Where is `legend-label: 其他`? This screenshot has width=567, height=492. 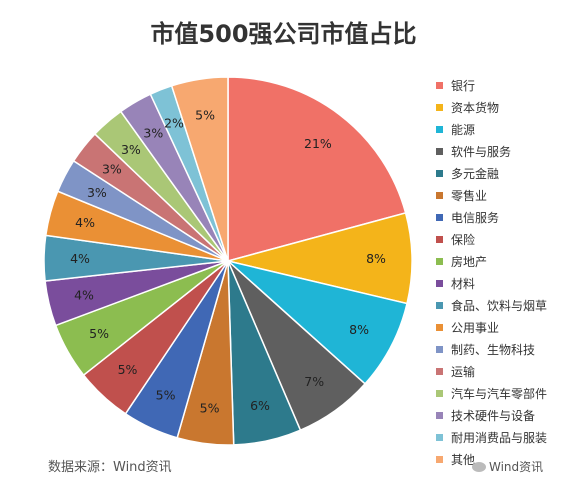 legend-label: 其他 is located at coordinates (463, 459).